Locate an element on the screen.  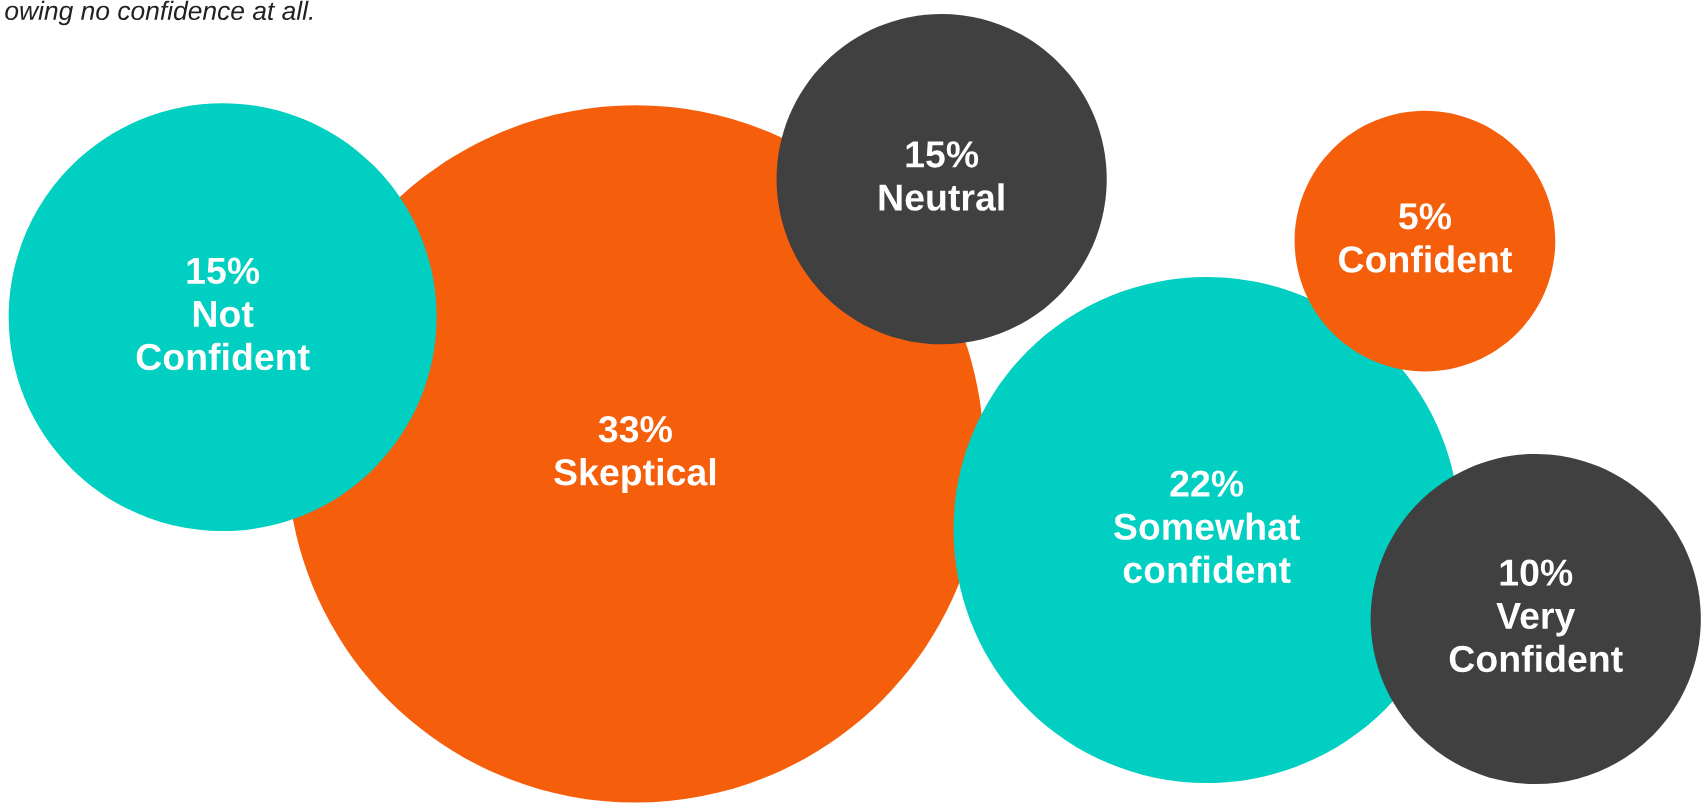
category-label: Skeptical is located at coordinates (635, 475).